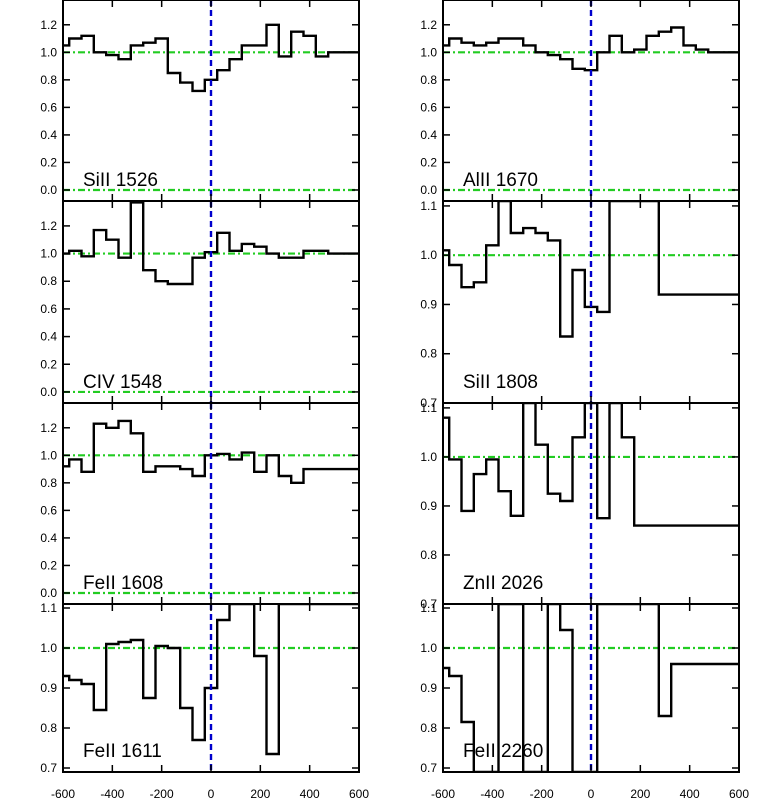 This screenshot has width=761, height=812. I want to click on panel-0: 0.0 0.2 0.4 0.6 0.8 1.0 1.2 SiII 1526, so click(200, 101).